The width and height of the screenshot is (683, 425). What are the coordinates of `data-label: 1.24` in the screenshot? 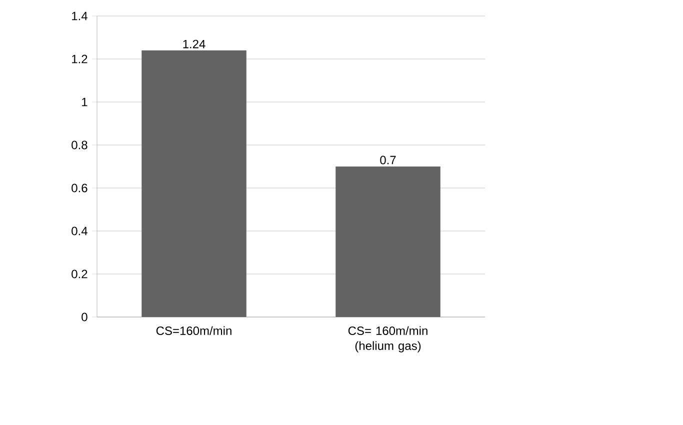 It's located at (194, 44).